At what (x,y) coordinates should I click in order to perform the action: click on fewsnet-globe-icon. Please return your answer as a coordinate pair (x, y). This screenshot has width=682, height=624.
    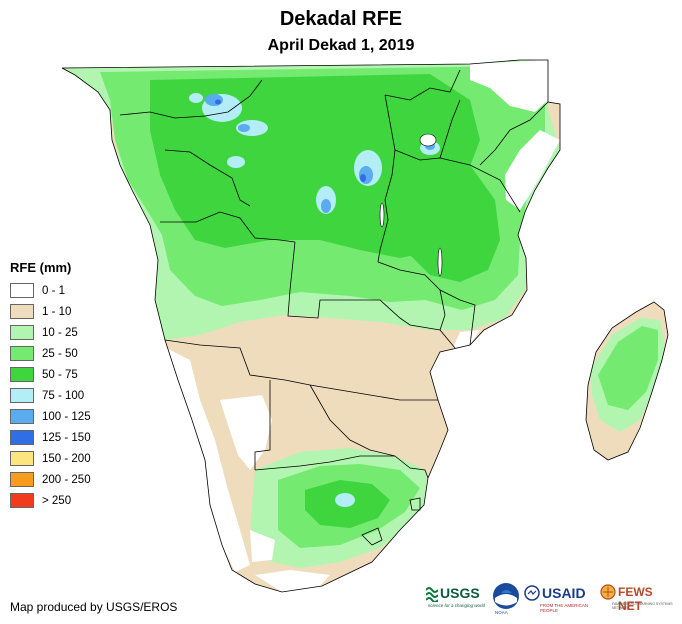
    Looking at the image, I should click on (608, 592).